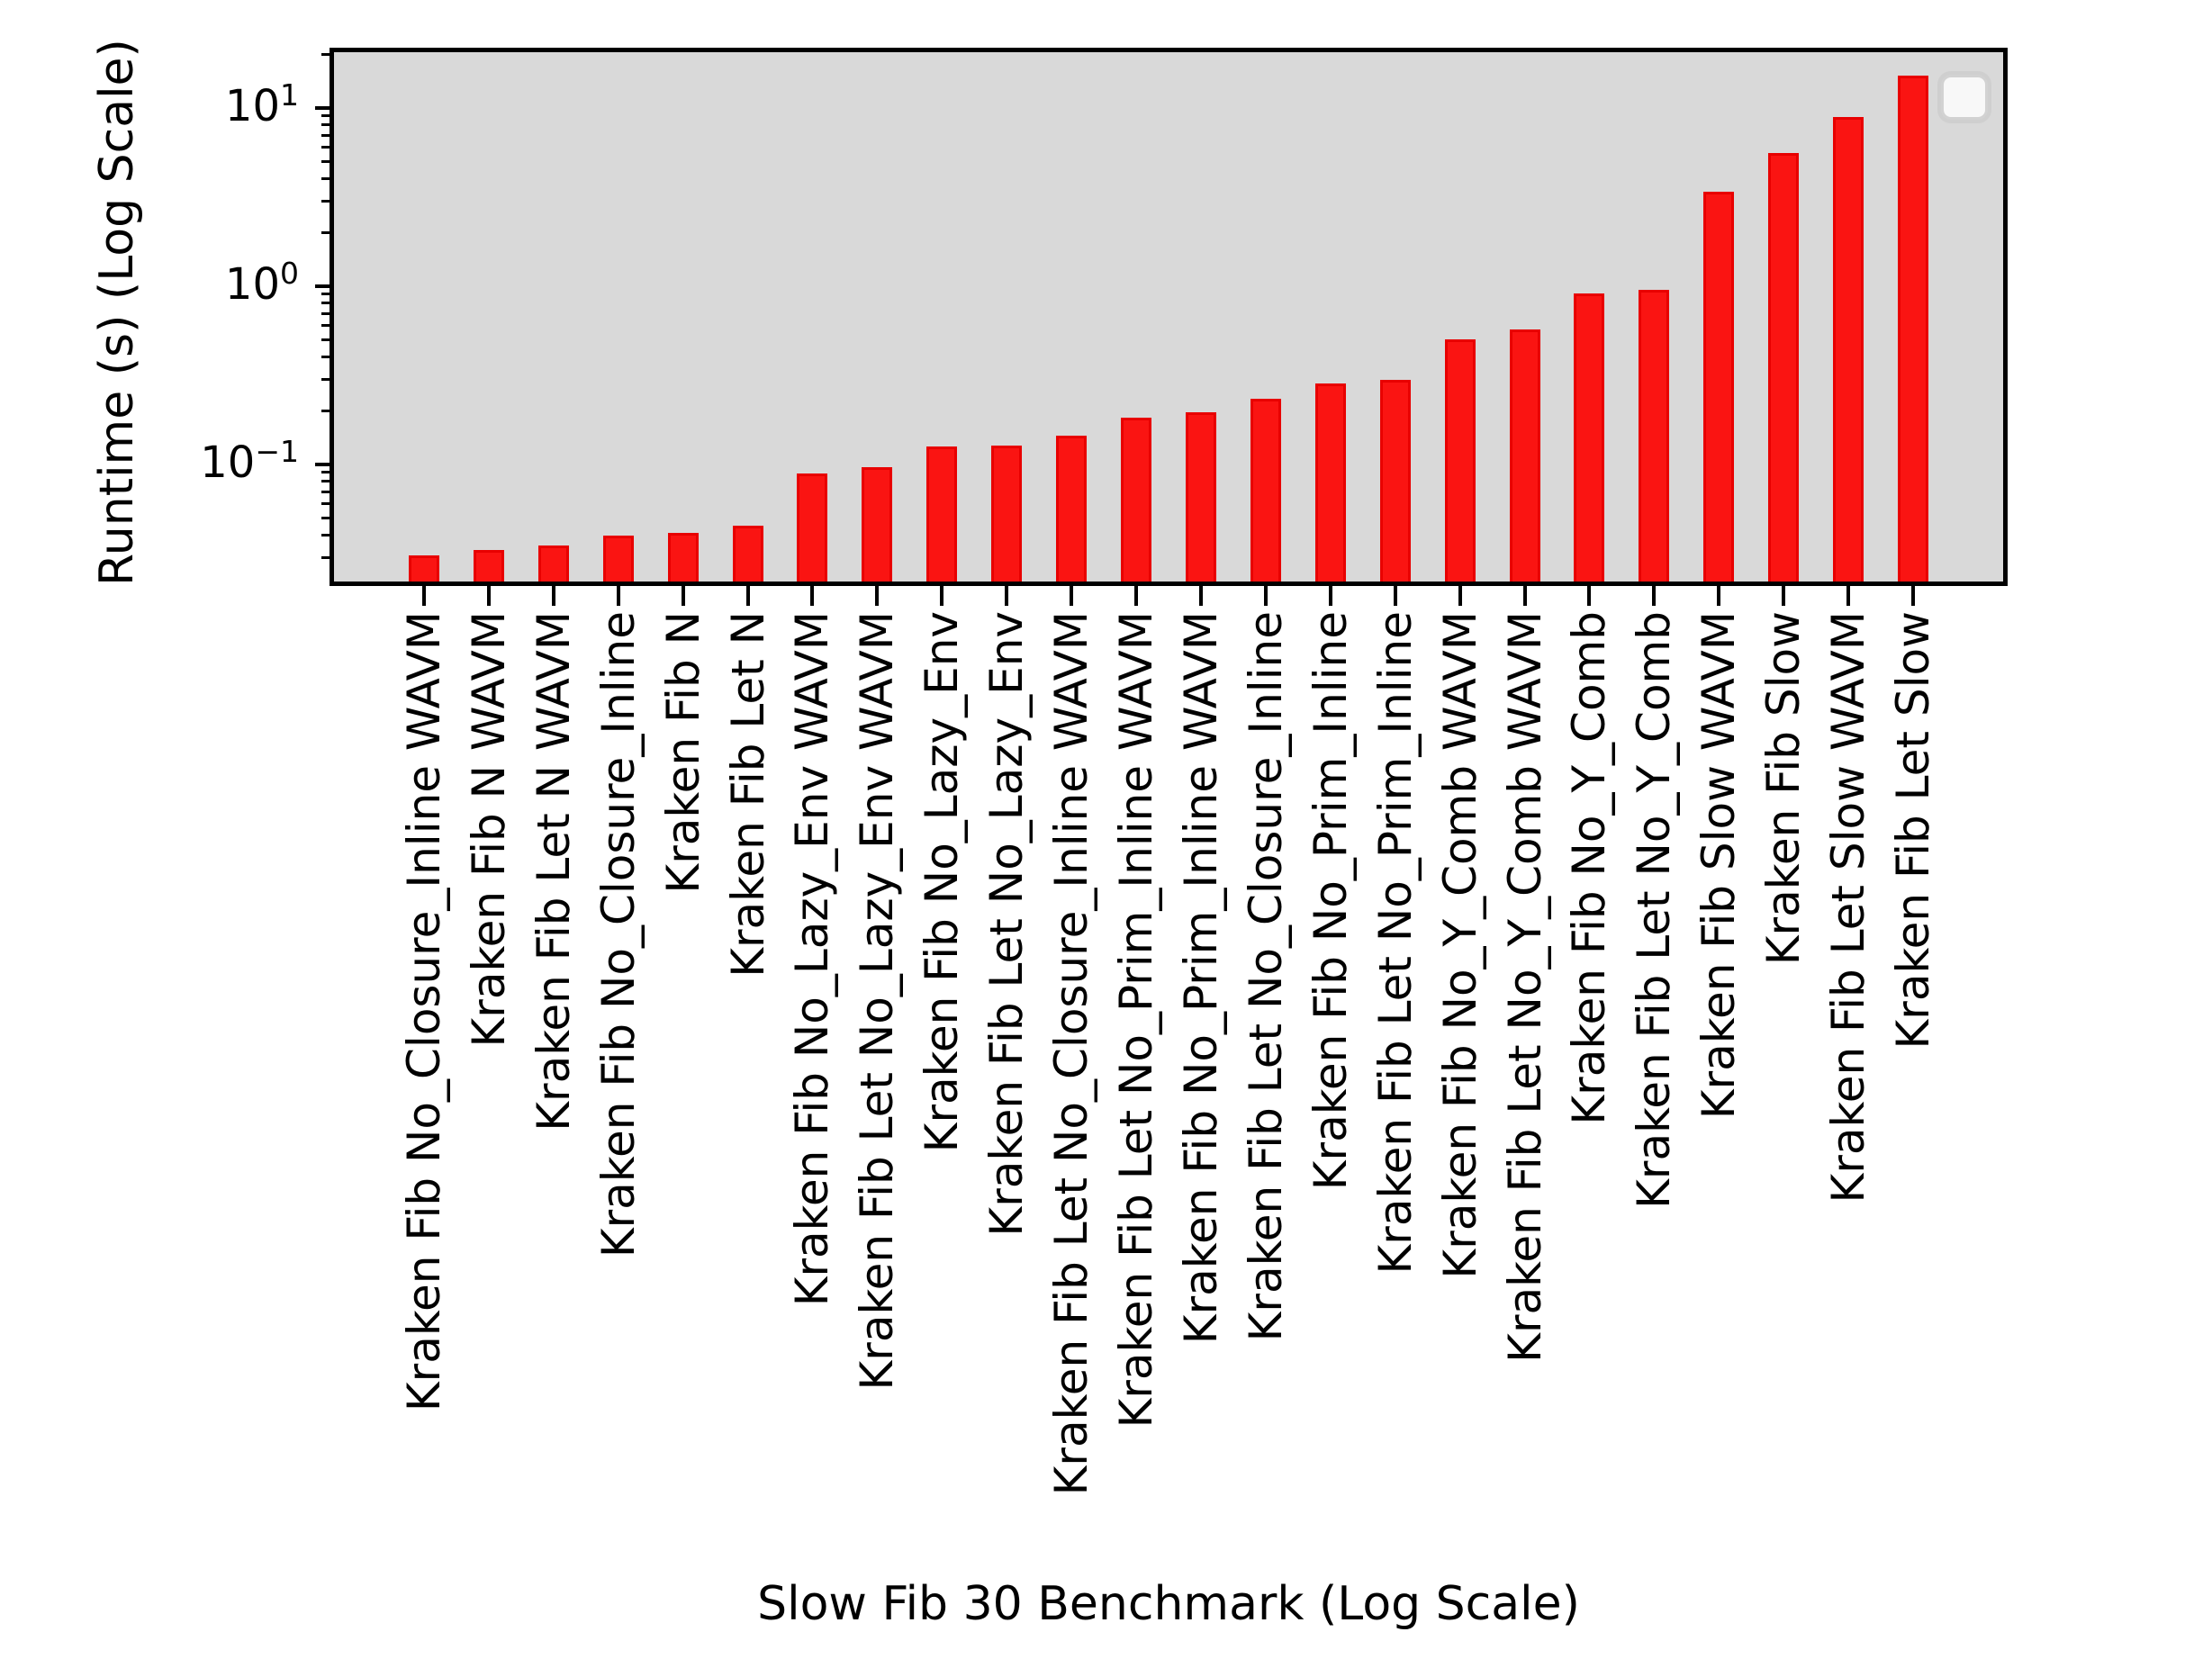 This screenshot has height=1659, width=2212. Describe the element at coordinates (1719, 865) in the screenshot. I see `x-tick-label-21: Kraken Fib Slow WAVM` at that location.